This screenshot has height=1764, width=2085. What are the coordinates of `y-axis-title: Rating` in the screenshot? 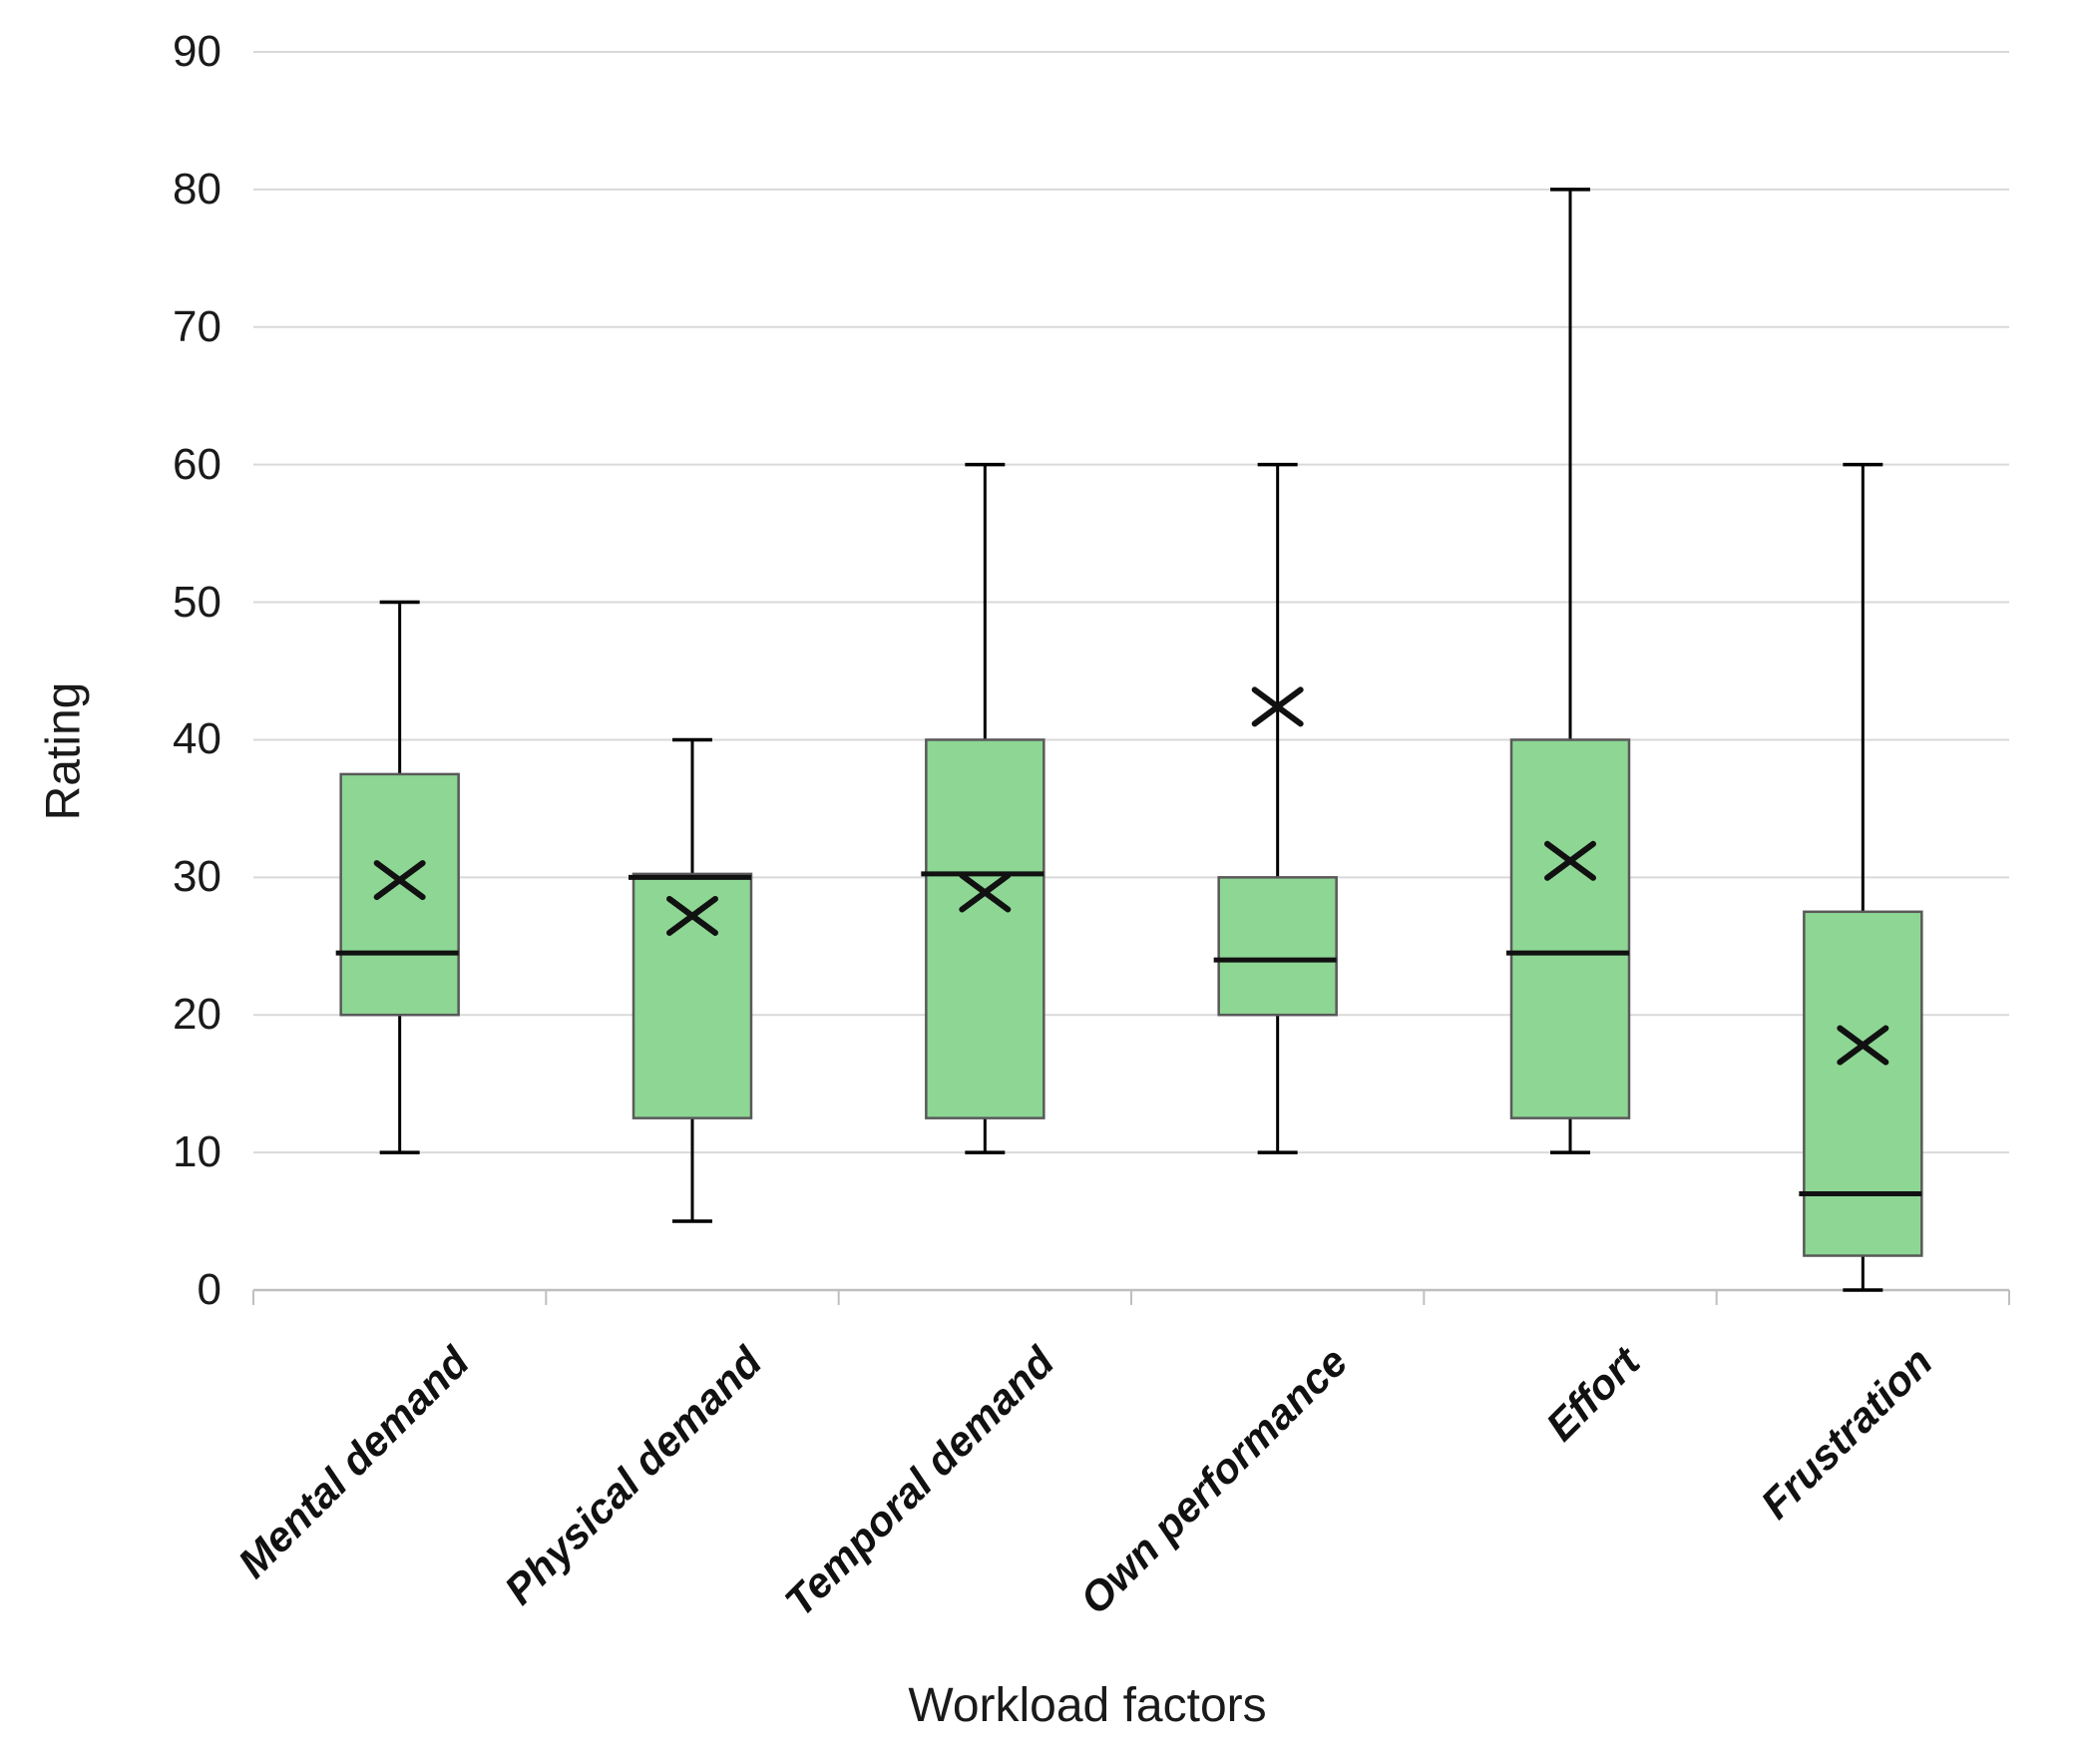 It's located at (64, 751).